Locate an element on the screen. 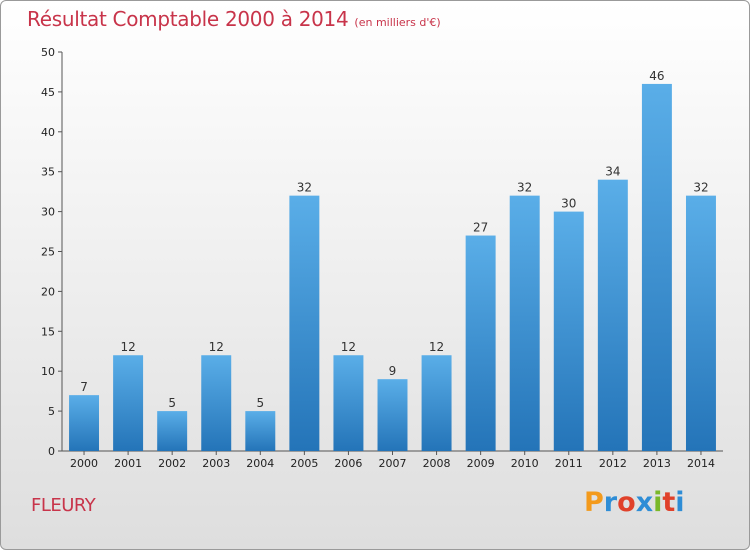  data-label-2000: 7 is located at coordinates (84, 387).